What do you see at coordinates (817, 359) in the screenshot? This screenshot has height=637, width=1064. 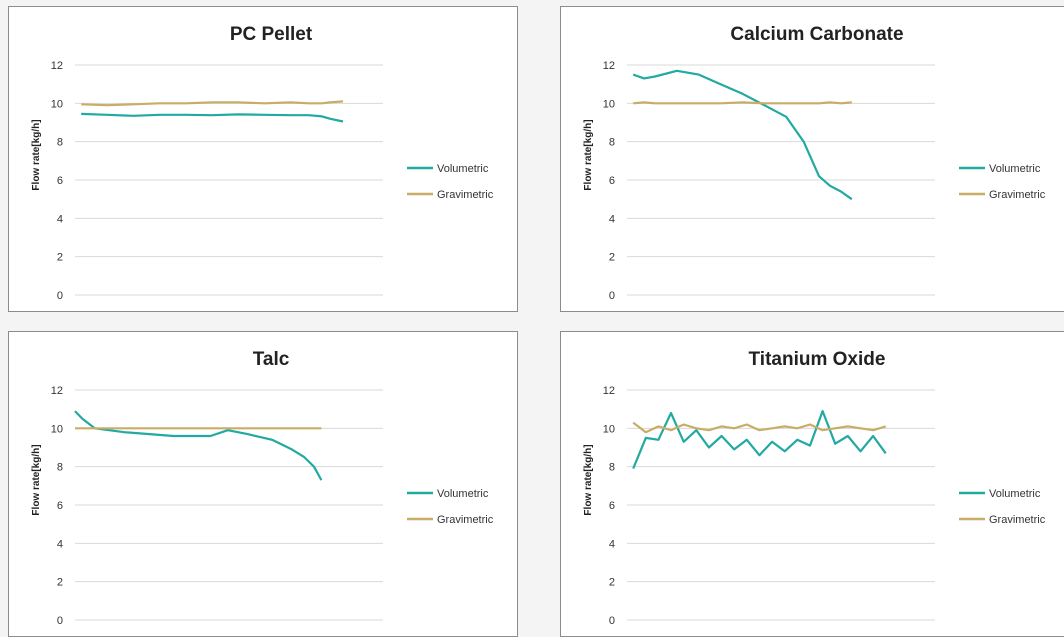 I see `chart-title: Titanium Oxide` at bounding box center [817, 359].